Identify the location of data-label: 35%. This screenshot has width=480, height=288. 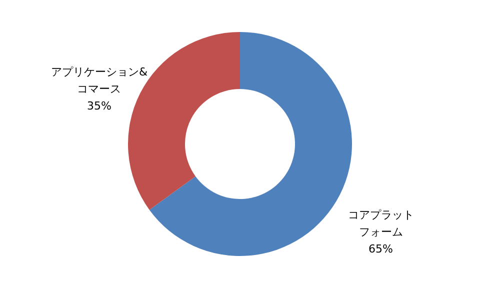
(99, 105).